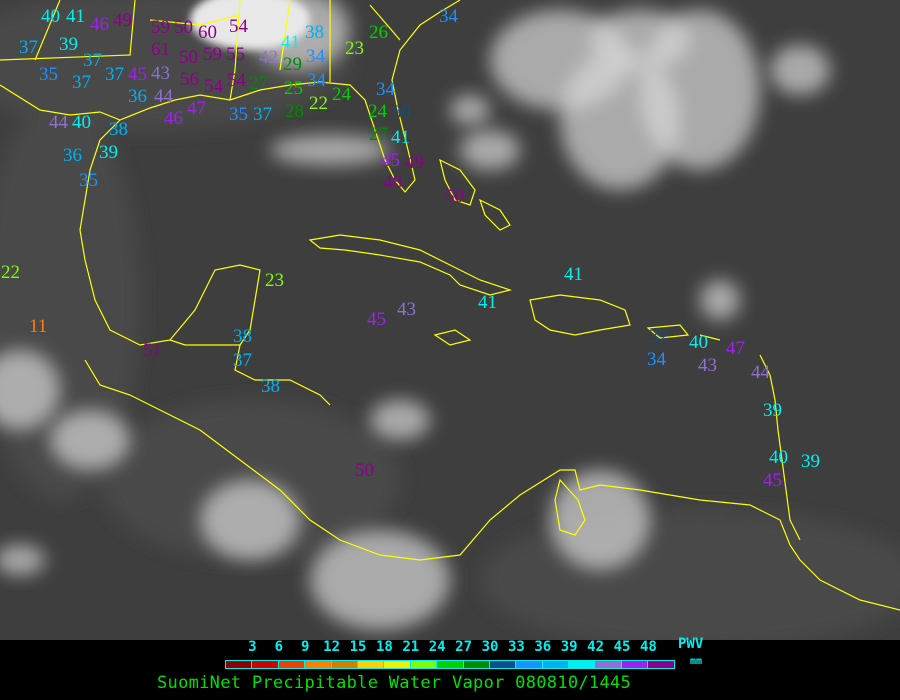 This screenshot has height=700, width=900. What do you see at coordinates (38, 326) in the screenshot?
I see `station-pwv-value: 11` at bounding box center [38, 326].